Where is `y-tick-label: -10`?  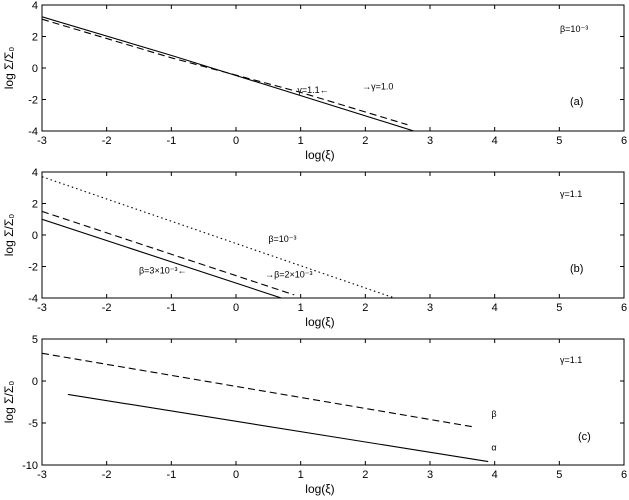
y-tick-label: -10 is located at coordinates (30, 466).